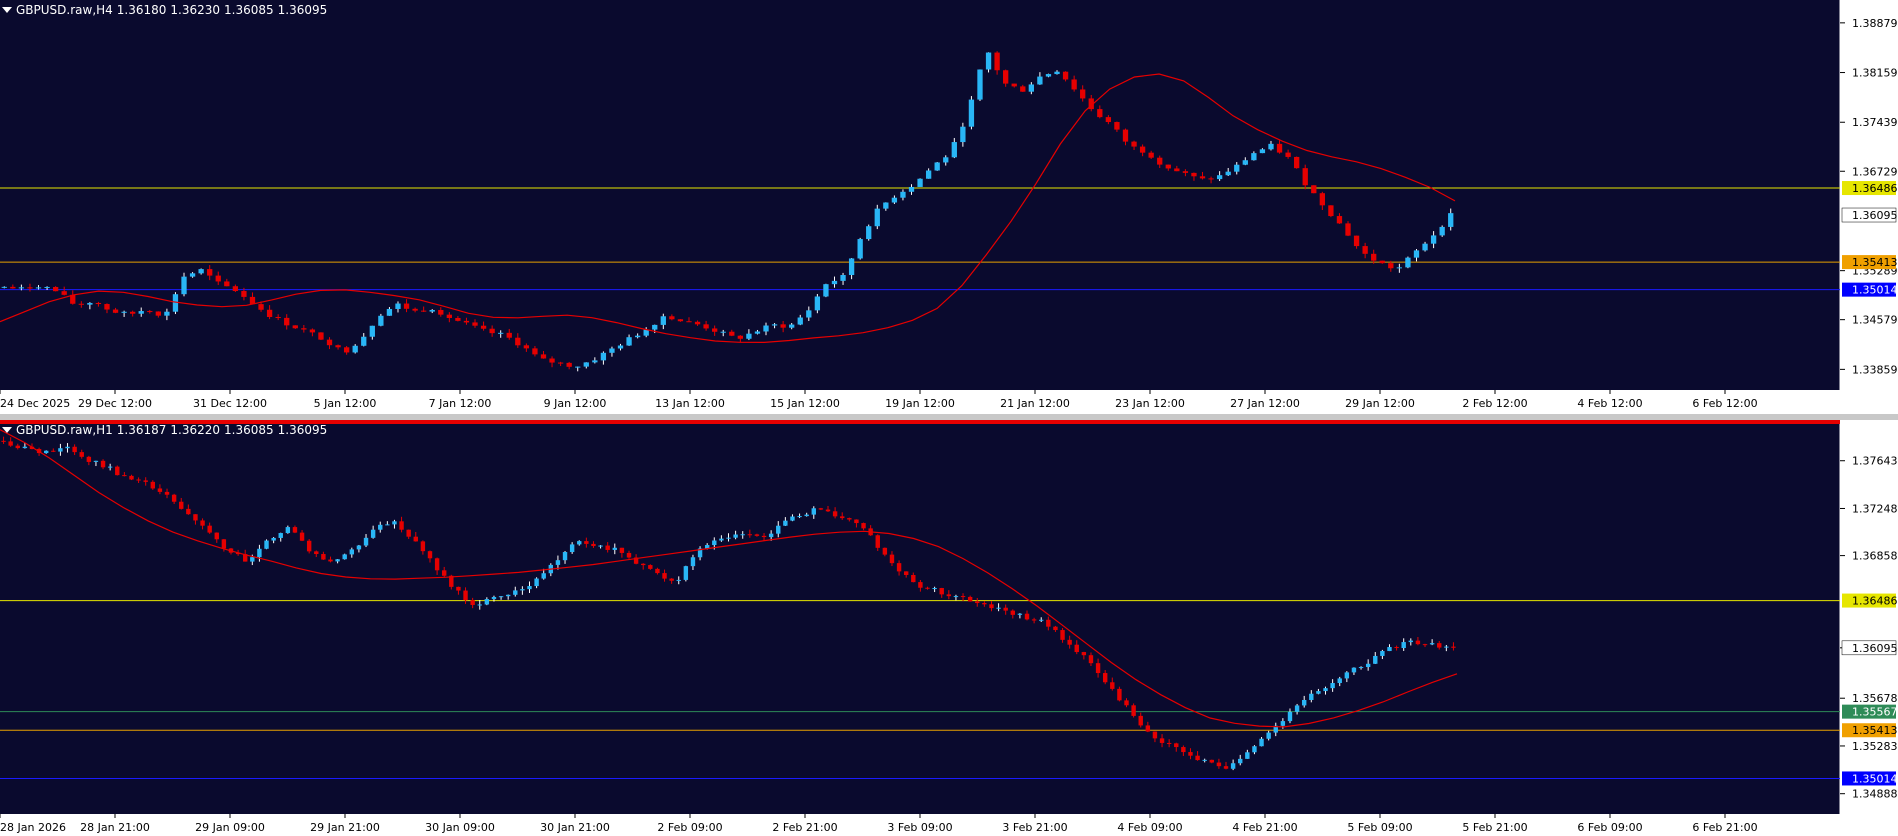  What do you see at coordinates (1875, 712) in the screenshot?
I see `price-level-label: 1.35567` at bounding box center [1875, 712].